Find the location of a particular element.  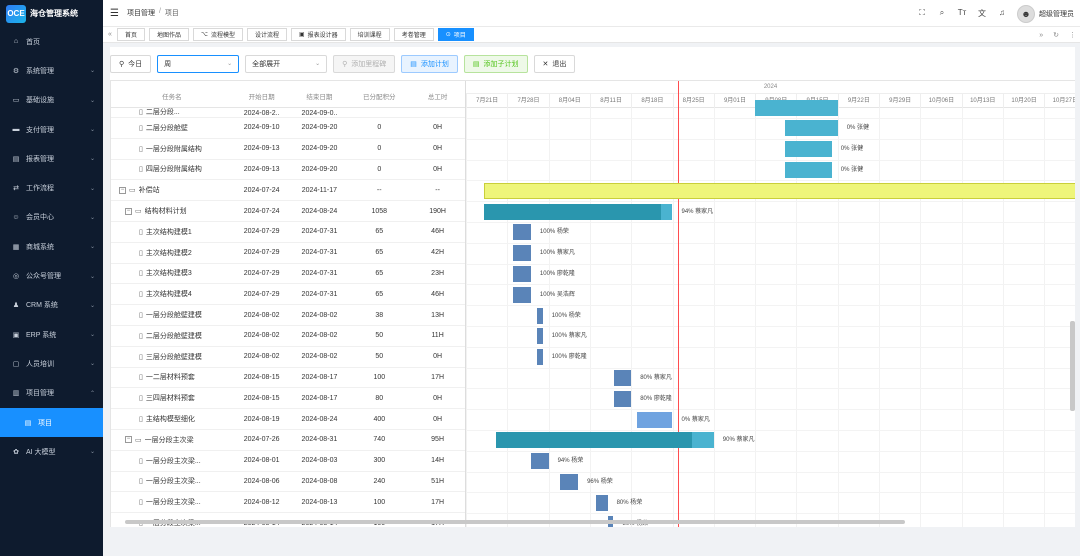

app-logo: OCE 海仓管理系统 is located at coordinates (51, 13).